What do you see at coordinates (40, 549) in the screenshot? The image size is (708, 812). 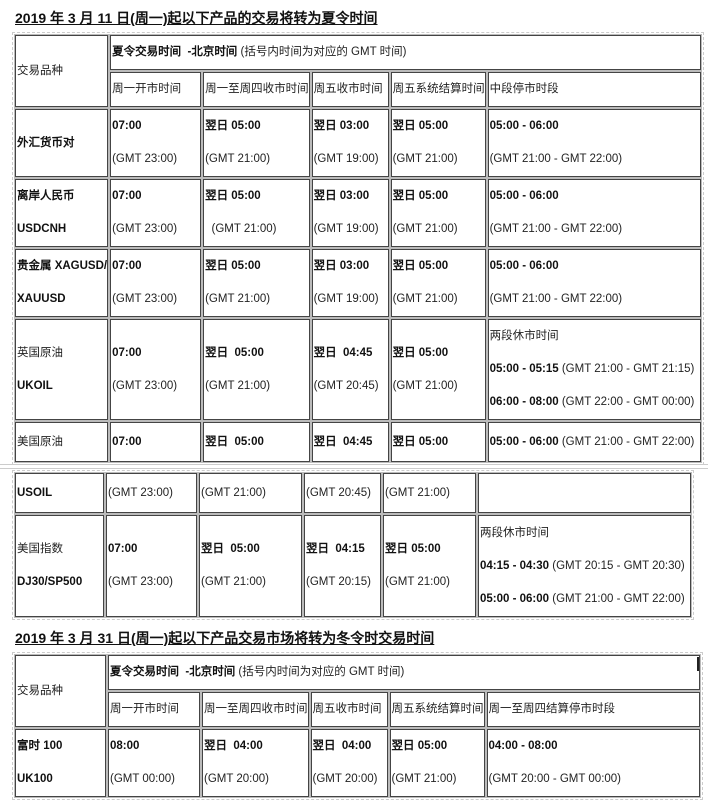 I see `text-segment: 美国指数` at bounding box center [40, 549].